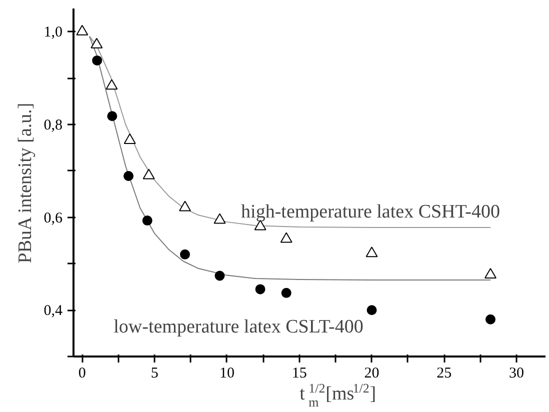 This screenshot has width=549, height=412. Describe the element at coordinates (372, 374) in the screenshot. I see `x-tick-label: 20` at that location.